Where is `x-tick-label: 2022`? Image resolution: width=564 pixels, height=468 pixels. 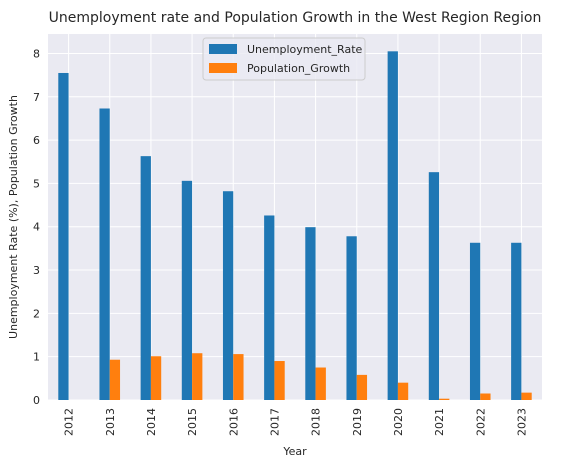 x-tick-label: 2022 is located at coordinates (480, 422).